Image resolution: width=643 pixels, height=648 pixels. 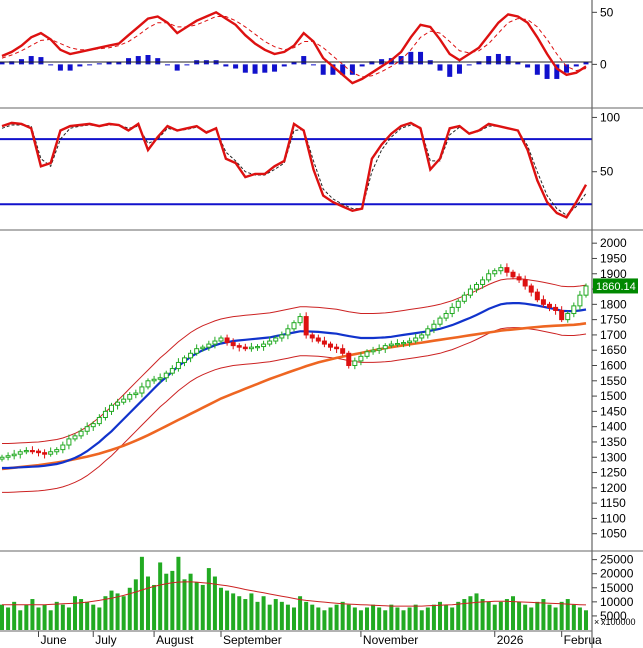 What do you see at coordinates (613, 396) in the screenshot?
I see `price-tick-label: 1500` at bounding box center [613, 396].